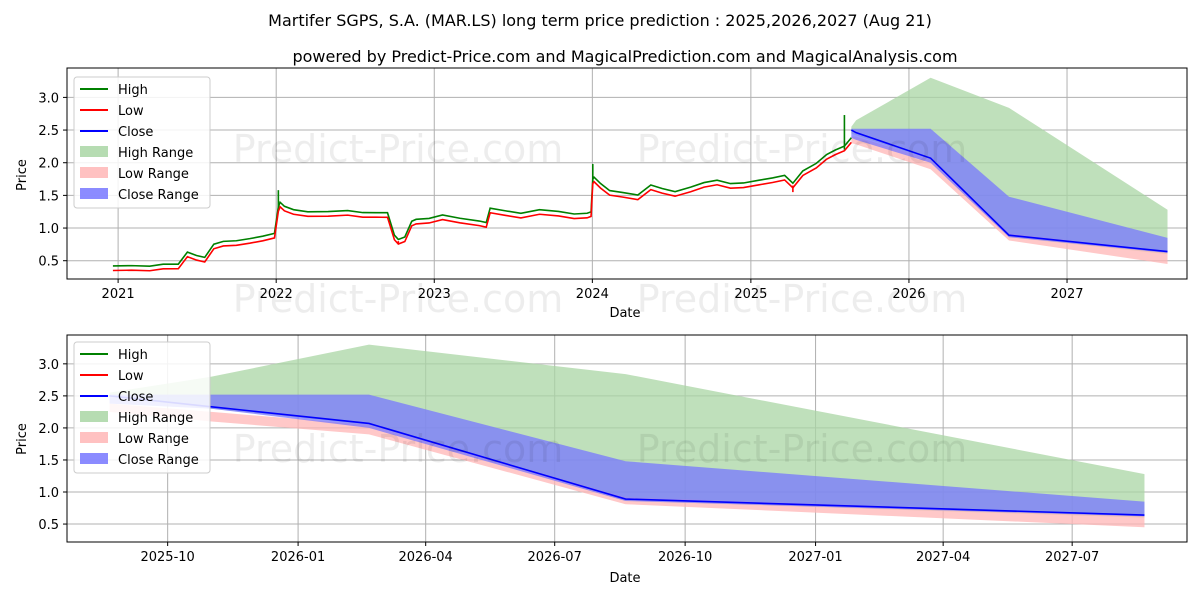  I want to click on top-x-axis-label: Date, so click(624, 313).